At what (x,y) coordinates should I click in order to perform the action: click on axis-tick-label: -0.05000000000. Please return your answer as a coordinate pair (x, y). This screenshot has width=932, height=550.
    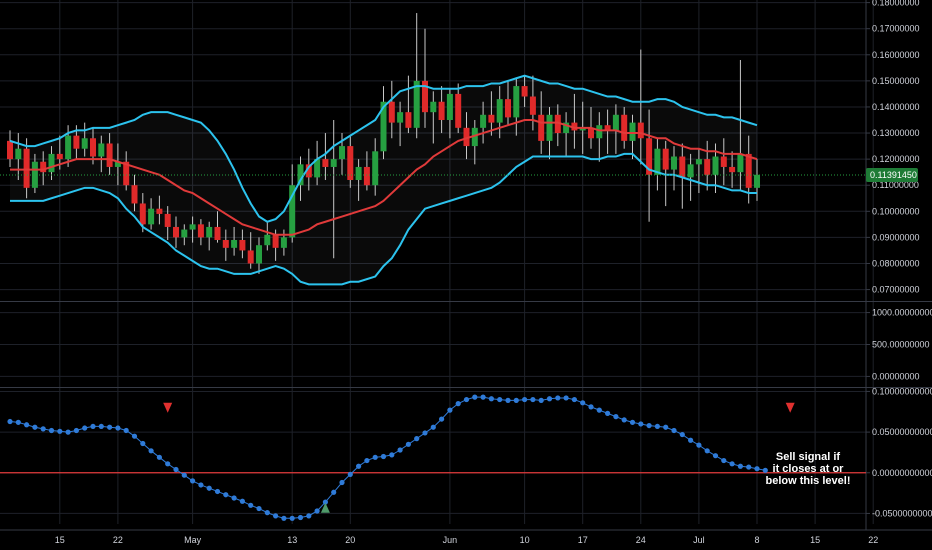
    Looking at the image, I should click on (902, 513).